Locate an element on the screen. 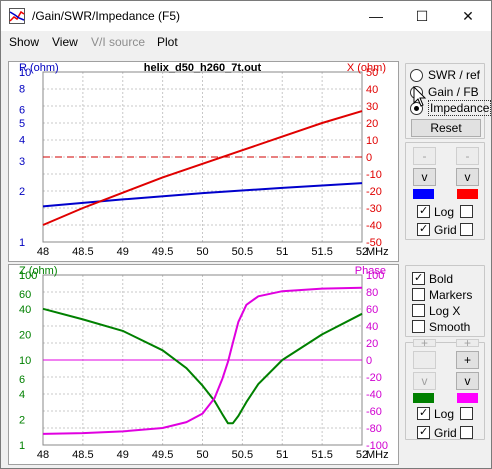 The image size is (492, 469). grid-x-checkbox is located at coordinates (468, 229).